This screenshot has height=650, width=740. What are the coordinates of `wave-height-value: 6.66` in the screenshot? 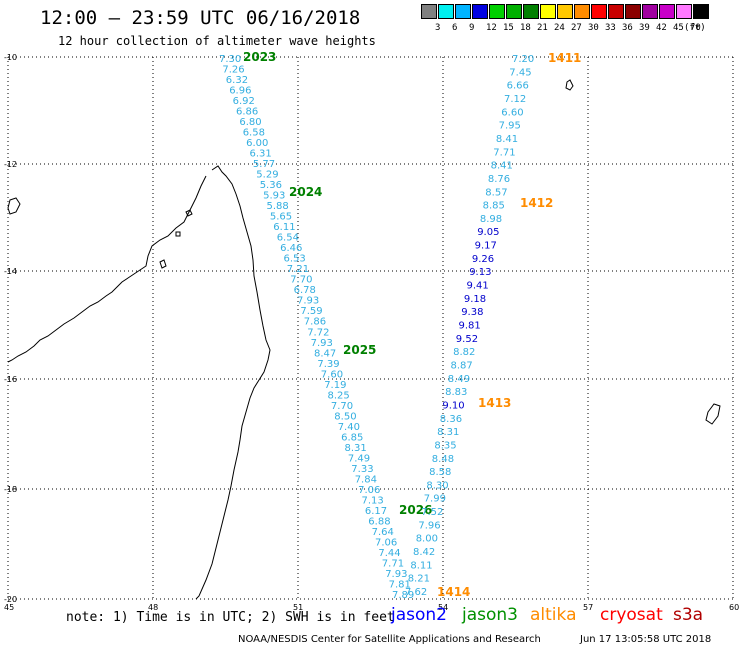 It's located at (518, 86).